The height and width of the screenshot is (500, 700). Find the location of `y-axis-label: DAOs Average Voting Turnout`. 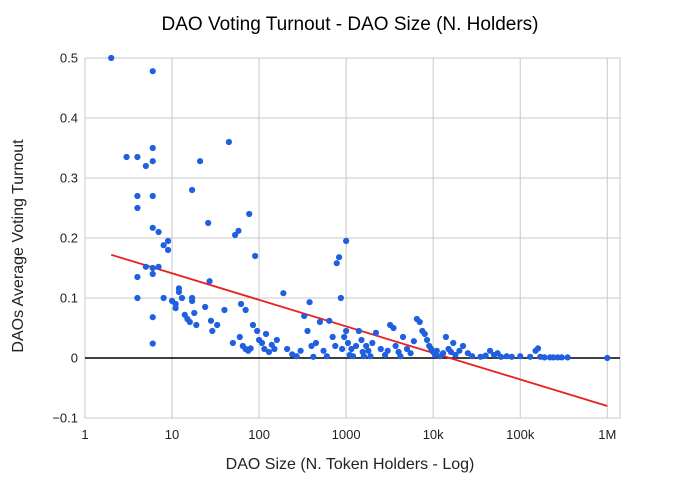

y-axis-label: DAOs Average Voting Turnout is located at coordinates (18, 246).